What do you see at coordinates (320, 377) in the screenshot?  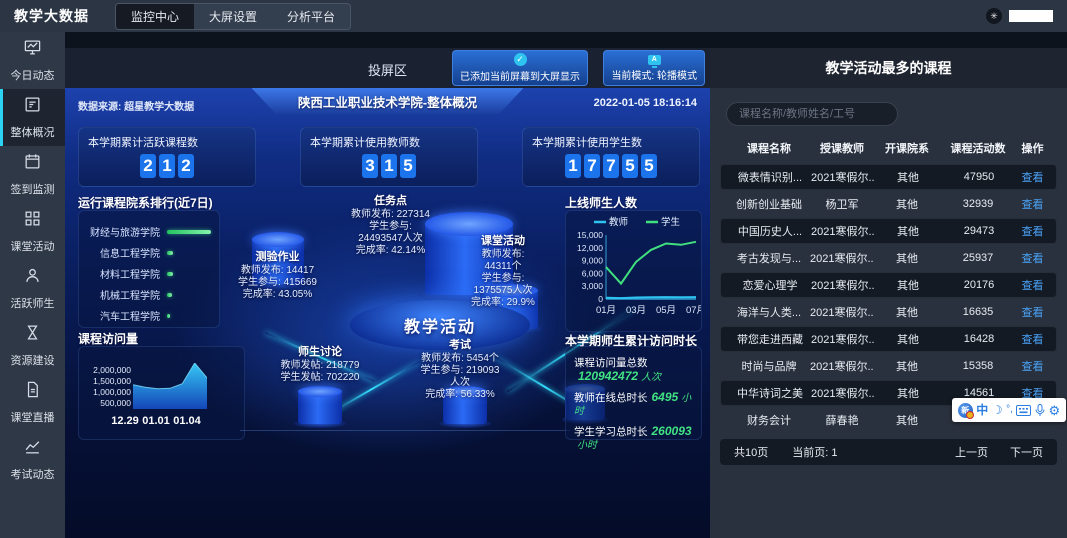 I see `activity-node-stat: 学生发帖: 702220` at bounding box center [320, 377].